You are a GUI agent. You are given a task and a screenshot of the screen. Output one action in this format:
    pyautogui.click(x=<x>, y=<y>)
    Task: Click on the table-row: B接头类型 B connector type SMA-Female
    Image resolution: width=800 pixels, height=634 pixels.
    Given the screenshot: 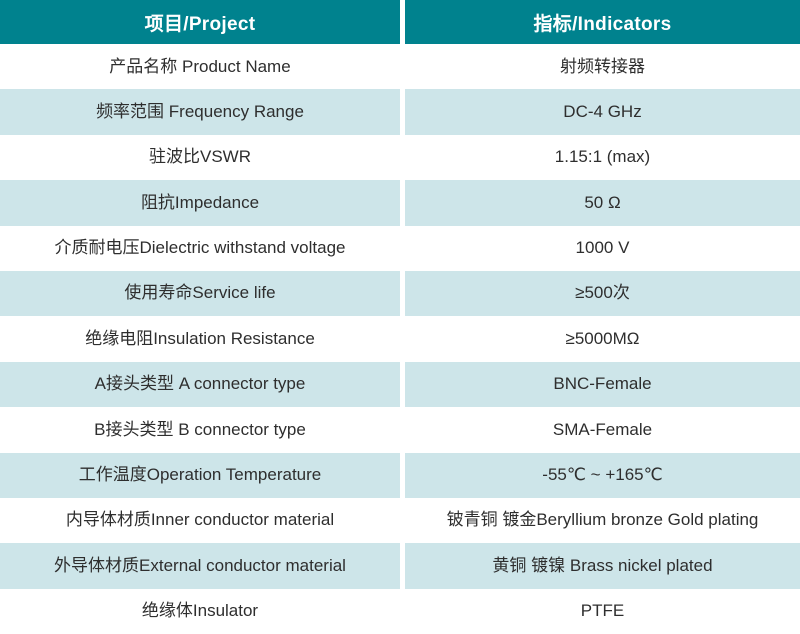 What is the action you would take?
    pyautogui.click(x=400, y=430)
    